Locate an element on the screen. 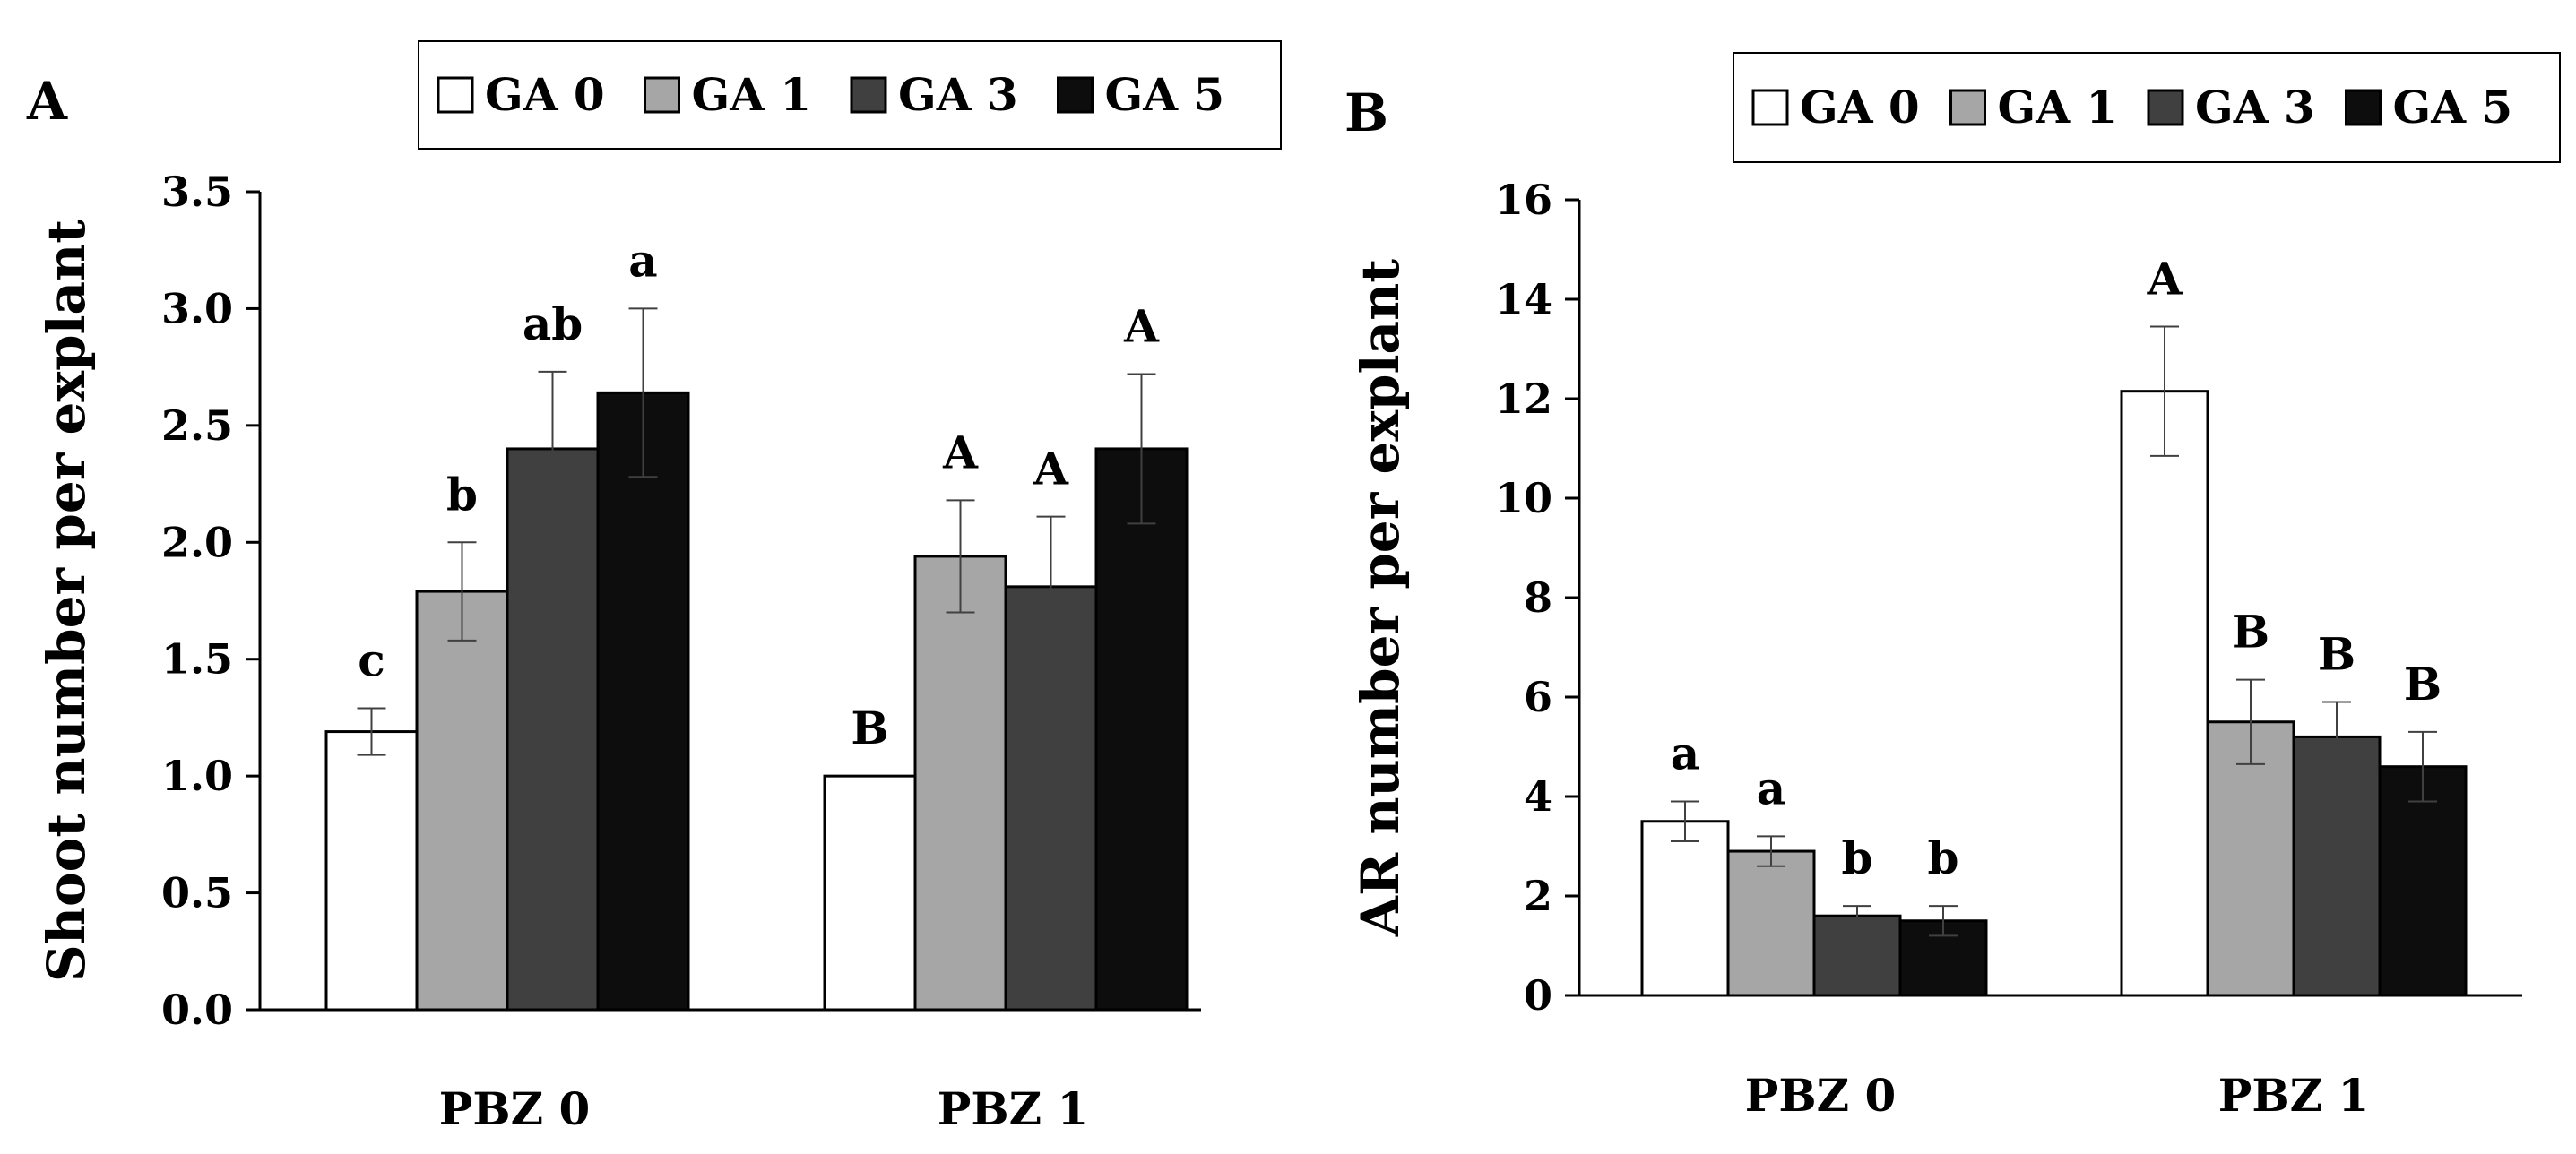 Image resolution: width=2576 pixels, height=1154 pixels. y-tick-label: 12 is located at coordinates (1523, 399).